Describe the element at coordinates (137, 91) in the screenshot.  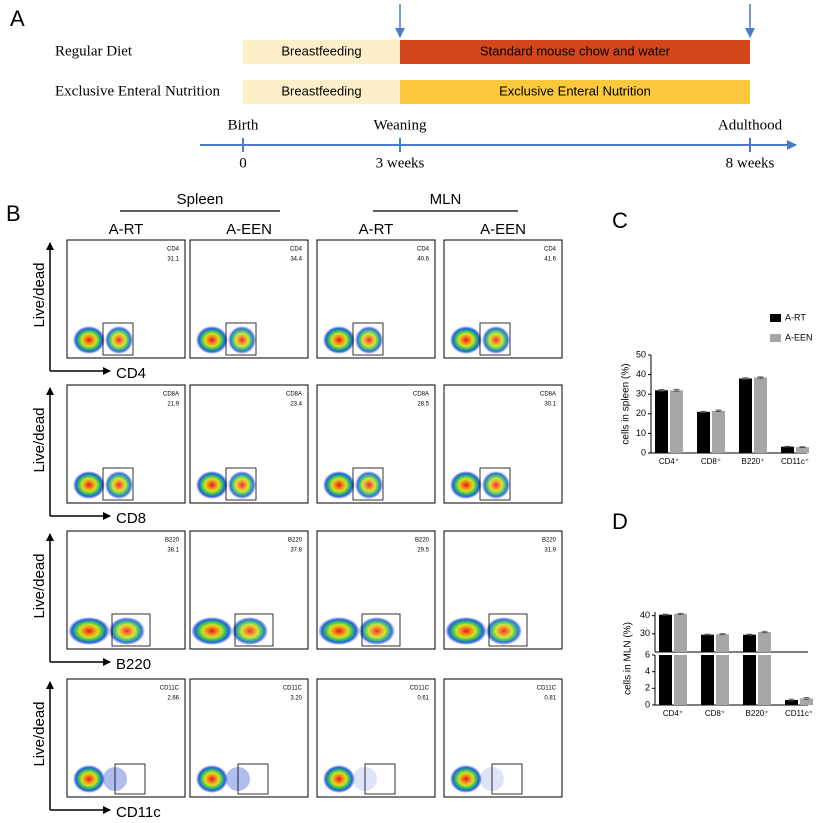
I see `row-label: Exclusive Enteral Nutrition` at that location.